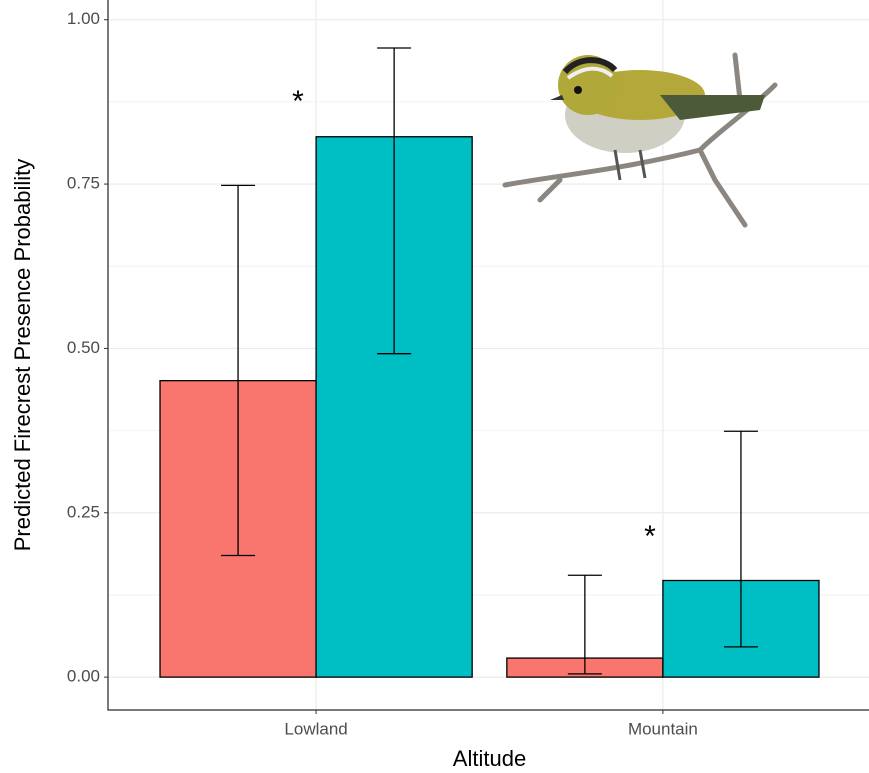 The height and width of the screenshot is (773, 869). What do you see at coordinates (489, 758) in the screenshot?
I see `x-axis-label: Altitude` at bounding box center [489, 758].